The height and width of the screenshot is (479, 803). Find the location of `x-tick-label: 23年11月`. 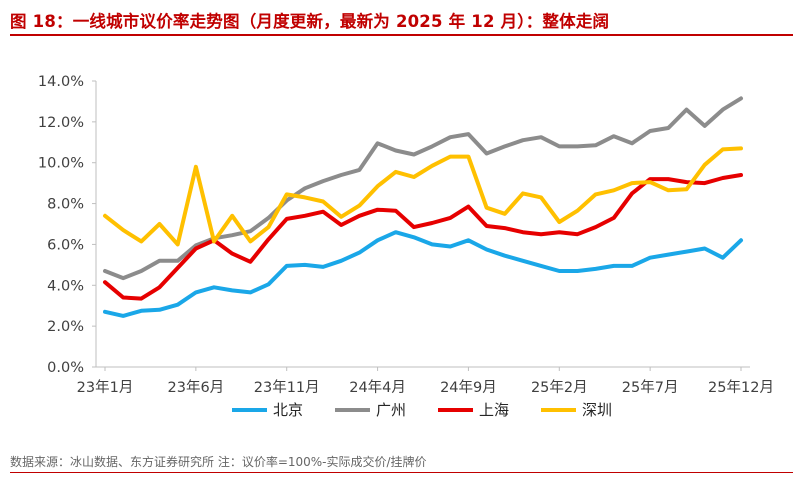

x-tick-label: 23年11月 is located at coordinates (287, 387).